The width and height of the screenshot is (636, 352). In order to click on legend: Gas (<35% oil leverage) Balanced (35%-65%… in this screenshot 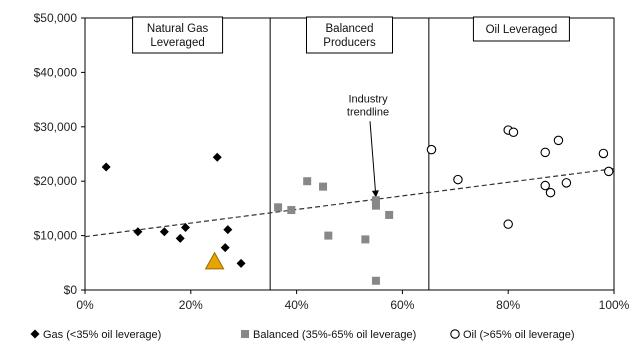, I will do `click(302, 335)`.